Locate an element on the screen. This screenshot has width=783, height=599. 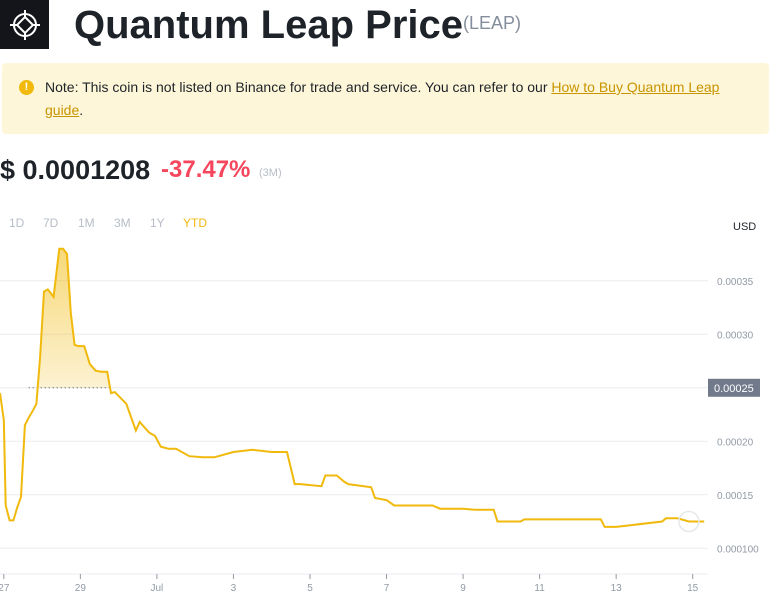
current-price: $ 0.0001208 is located at coordinates (75, 170).